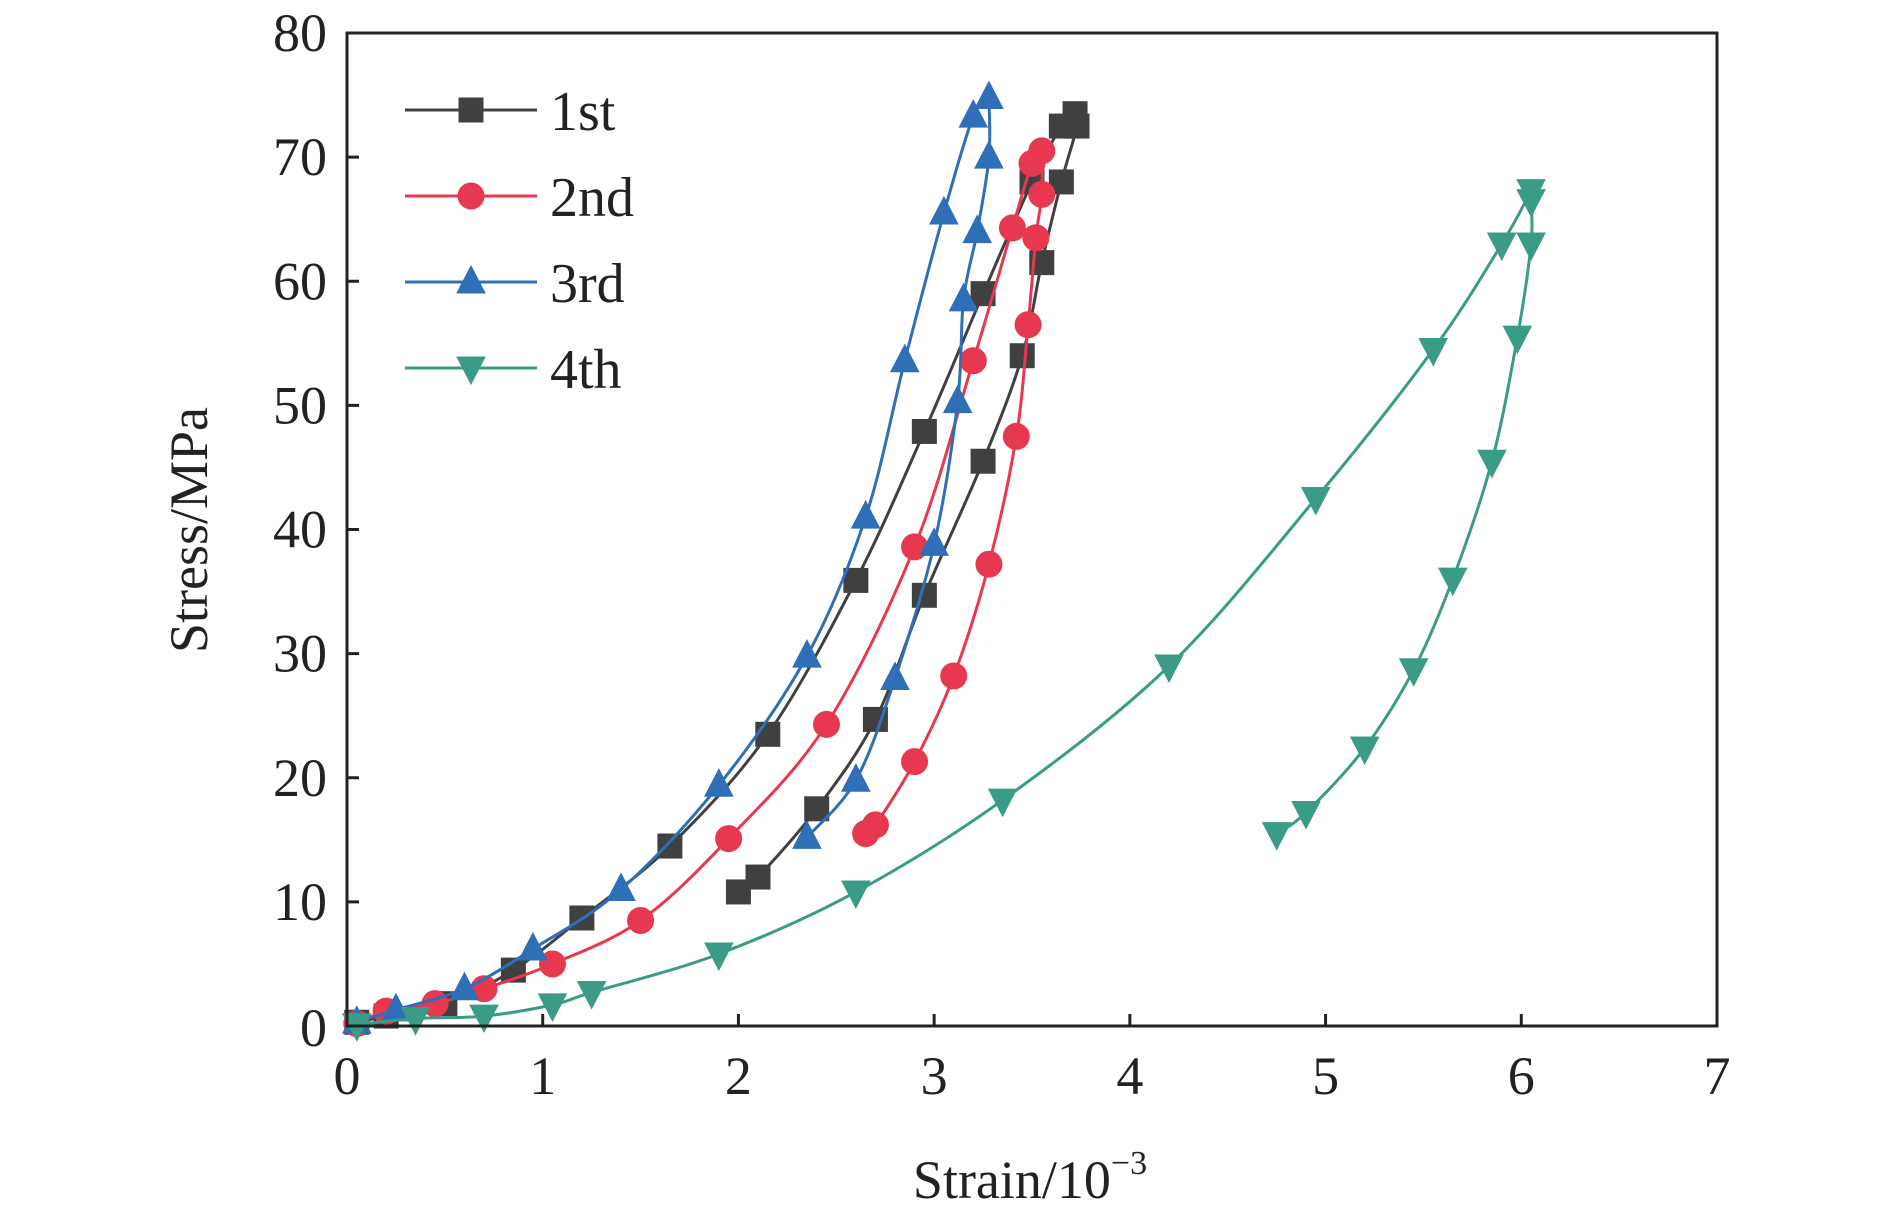 This screenshot has width=1890, height=1218. What do you see at coordinates (189, 530) in the screenshot?
I see `y-axis-label: Stress/MPa` at bounding box center [189, 530].